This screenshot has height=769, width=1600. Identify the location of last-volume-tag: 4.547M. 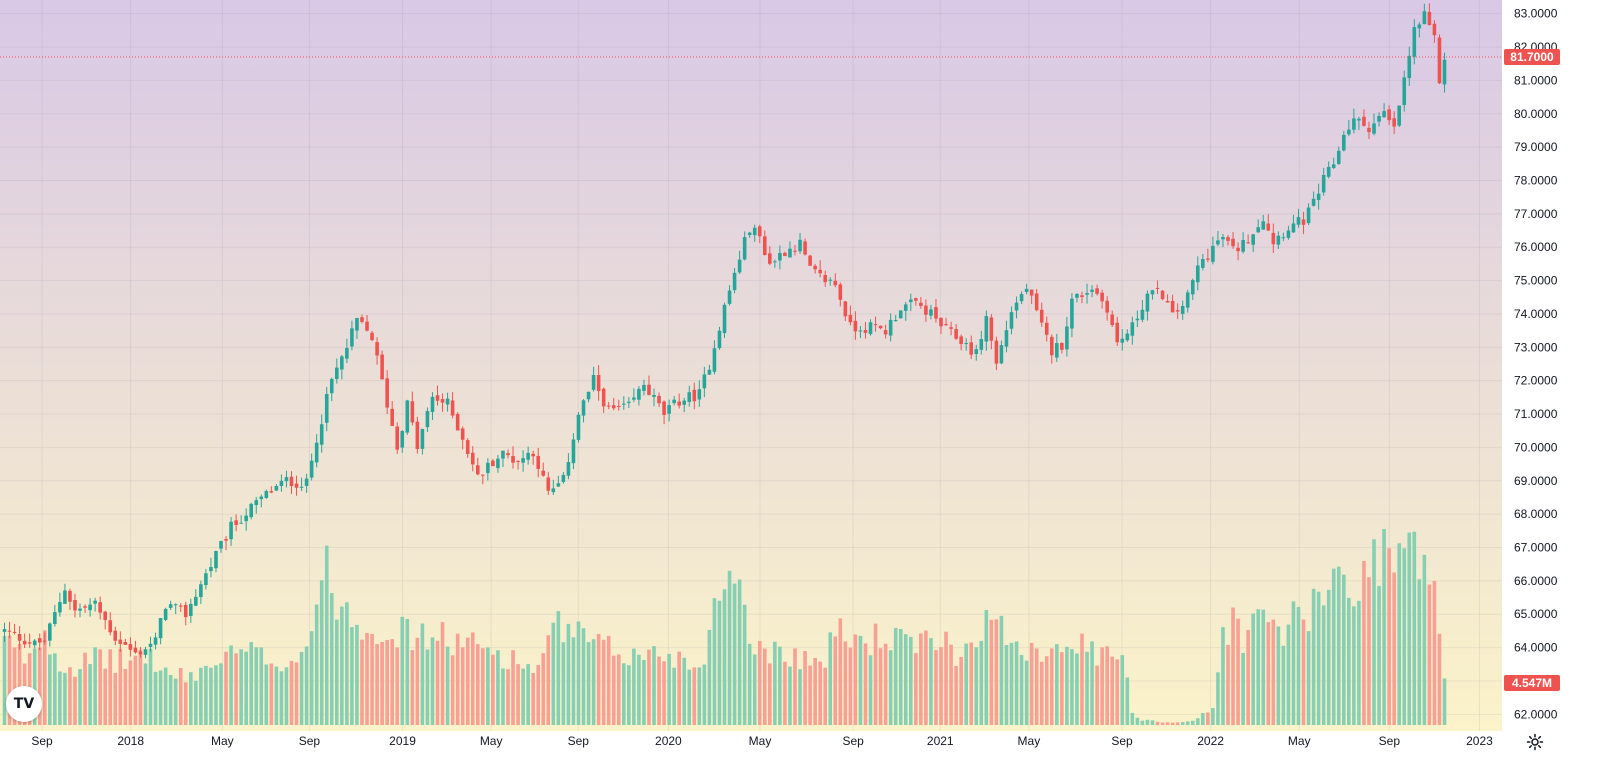
(1532, 683).